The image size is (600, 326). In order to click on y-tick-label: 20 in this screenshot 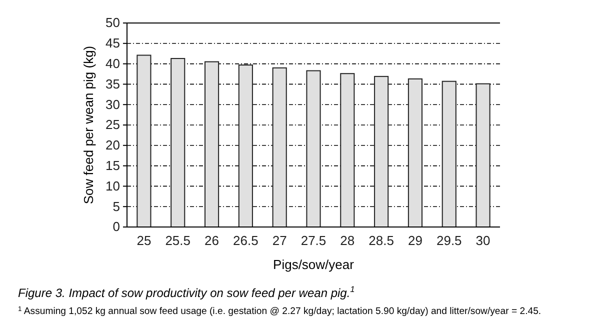, I will do `click(113, 145)`.